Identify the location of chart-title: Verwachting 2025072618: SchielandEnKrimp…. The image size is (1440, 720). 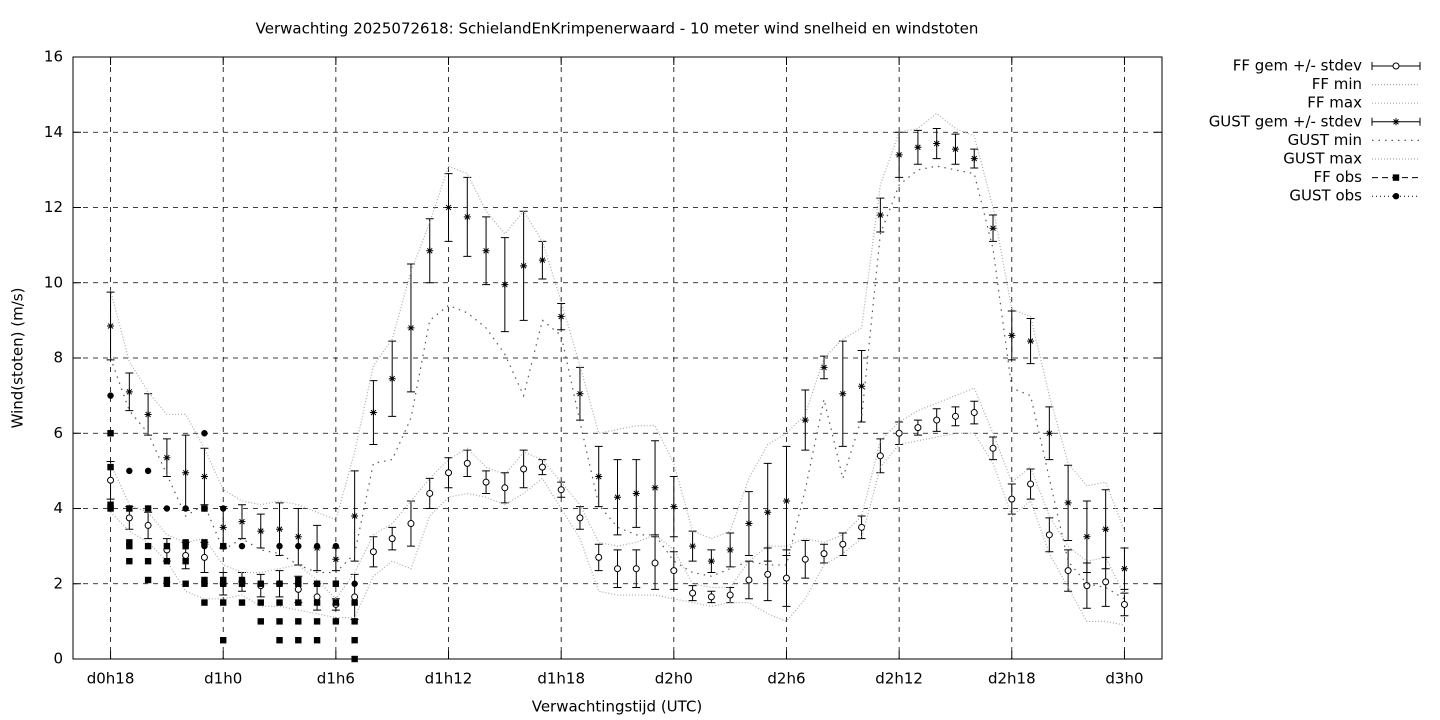
(617, 29).